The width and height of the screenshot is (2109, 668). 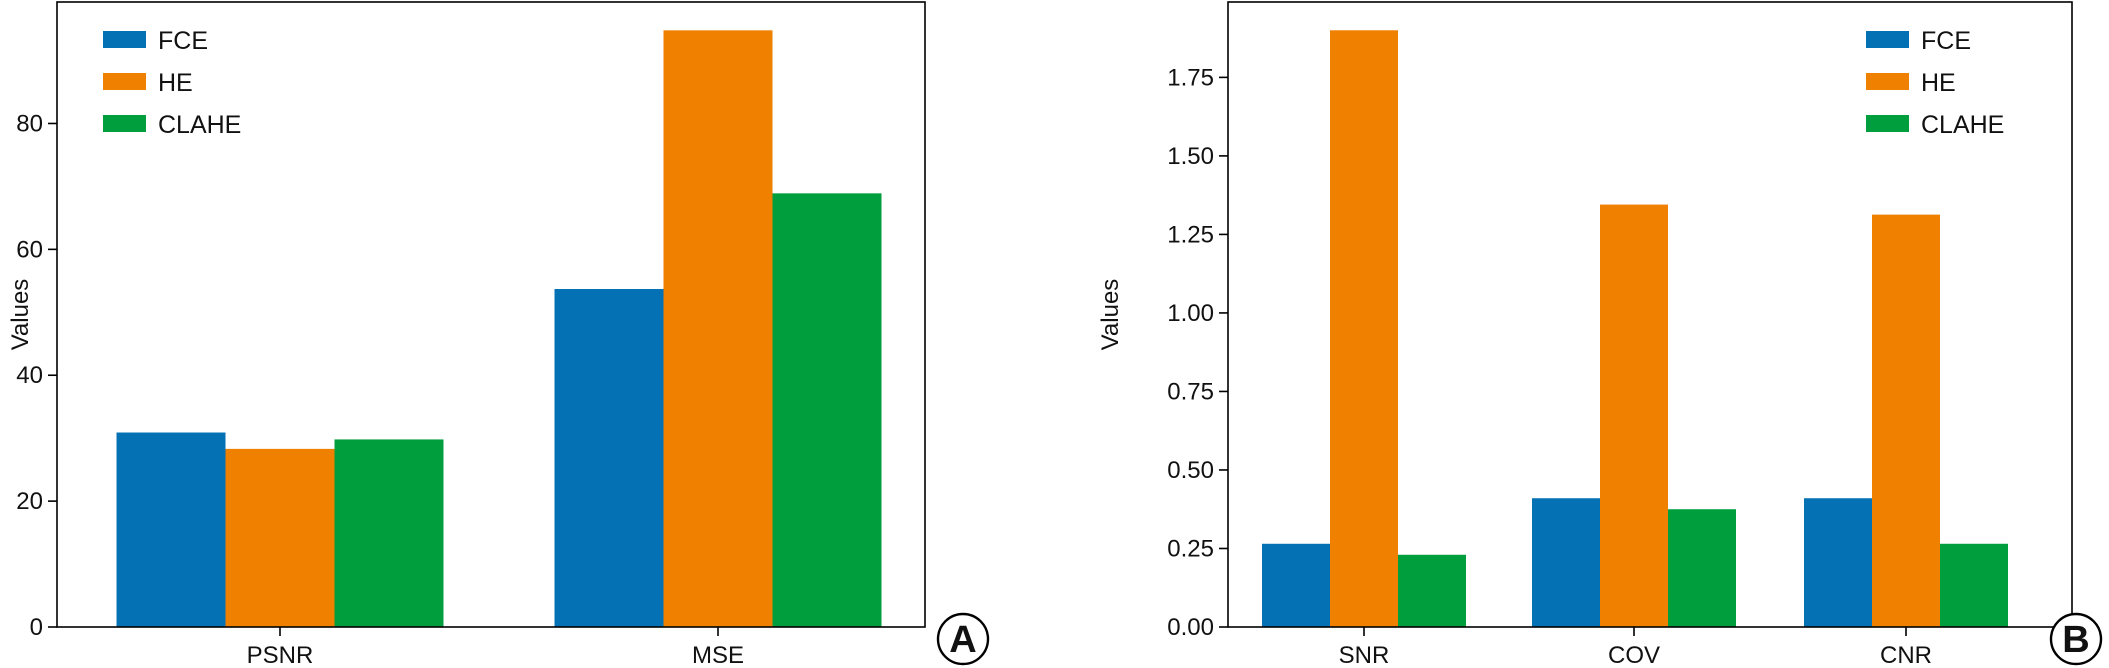 I want to click on x-tick-label: MSE, so click(x=718, y=655).